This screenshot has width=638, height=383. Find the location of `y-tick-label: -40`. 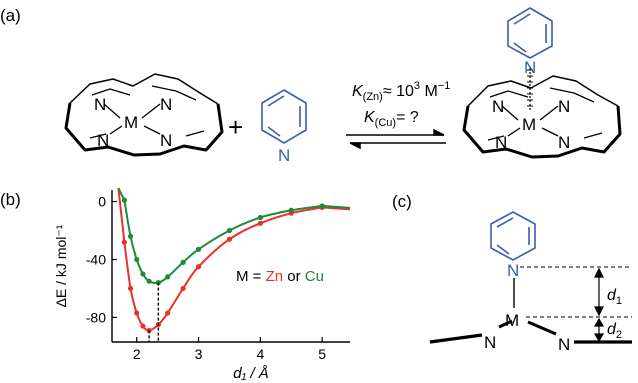

y-tick-label: -40 is located at coordinates (96, 259).